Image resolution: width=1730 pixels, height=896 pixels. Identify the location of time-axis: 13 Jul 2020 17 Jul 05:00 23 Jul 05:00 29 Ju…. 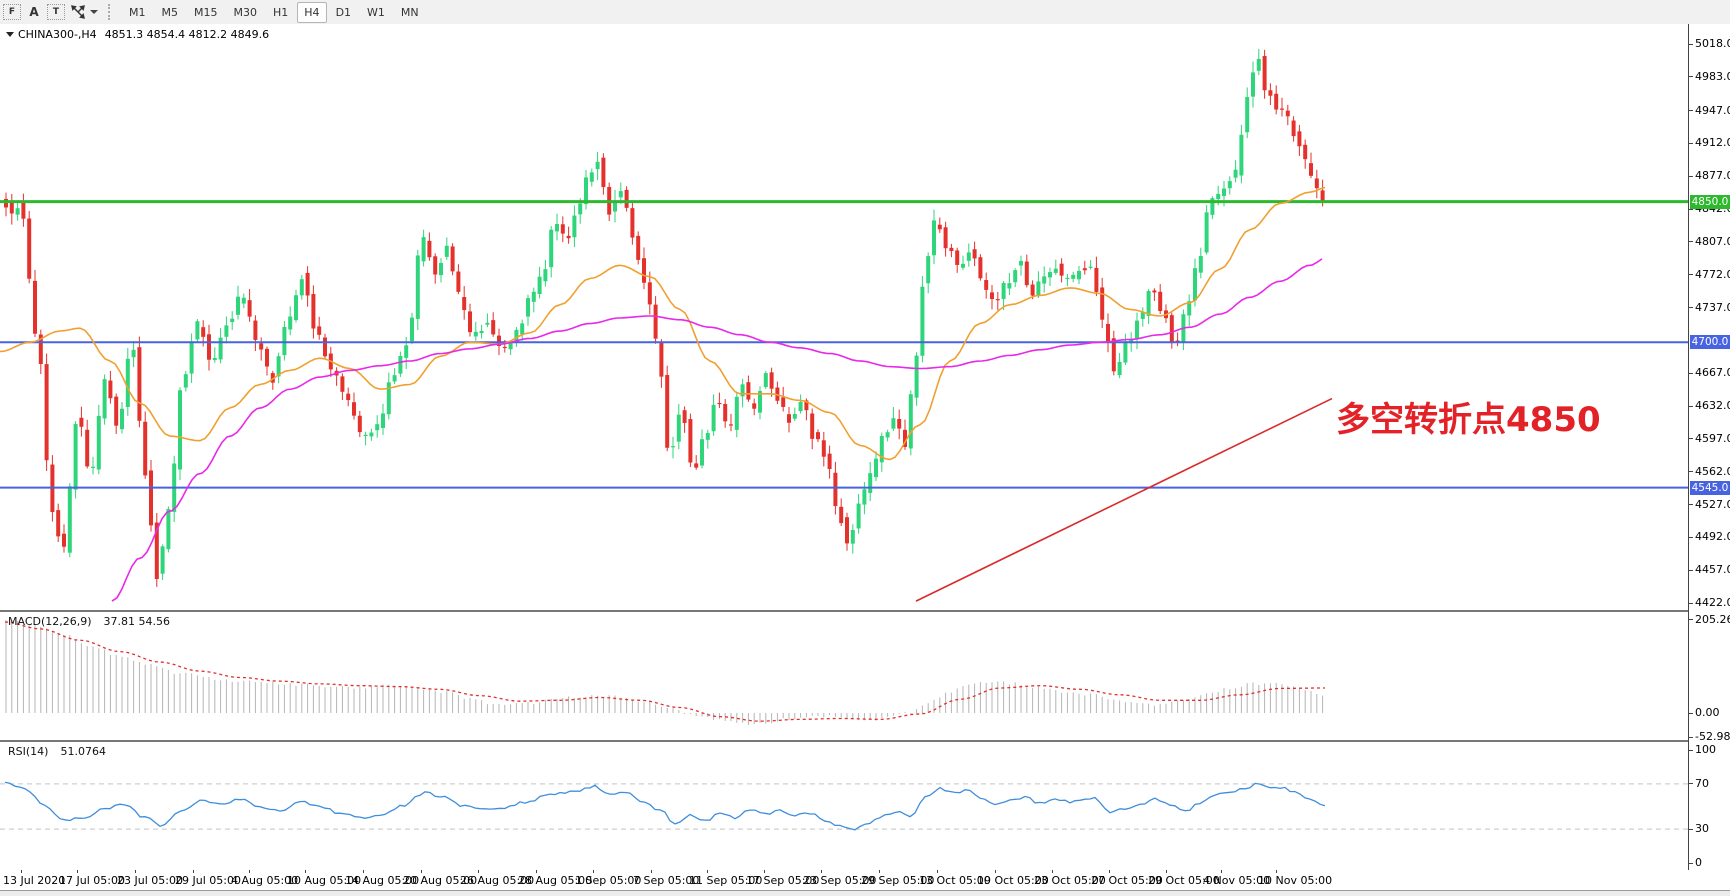
(844, 880).